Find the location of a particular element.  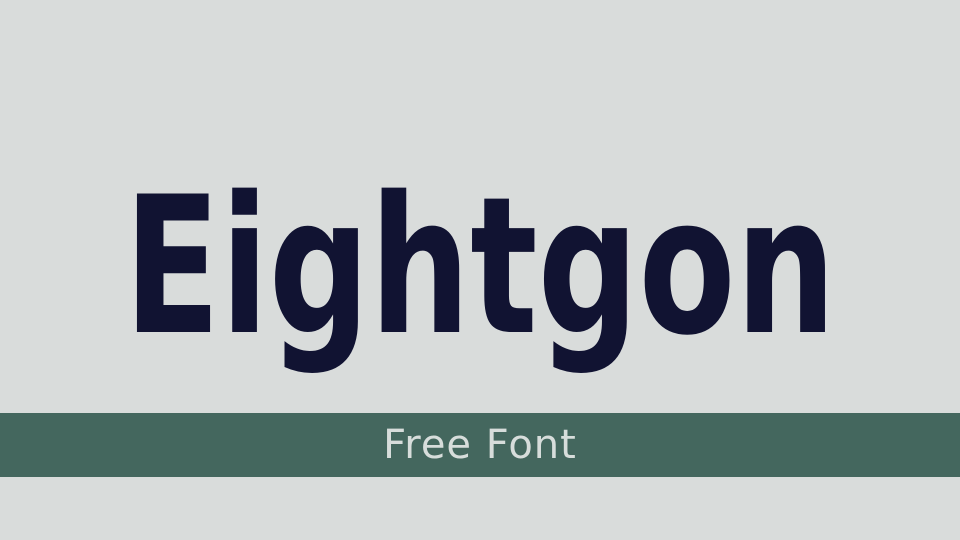

banner-label: Free Font is located at coordinates (480, 445).